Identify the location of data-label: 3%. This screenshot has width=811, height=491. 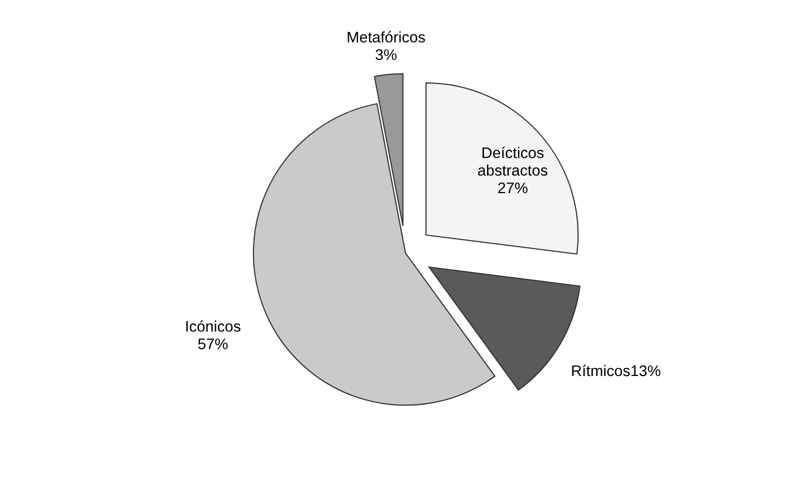
(386, 54).